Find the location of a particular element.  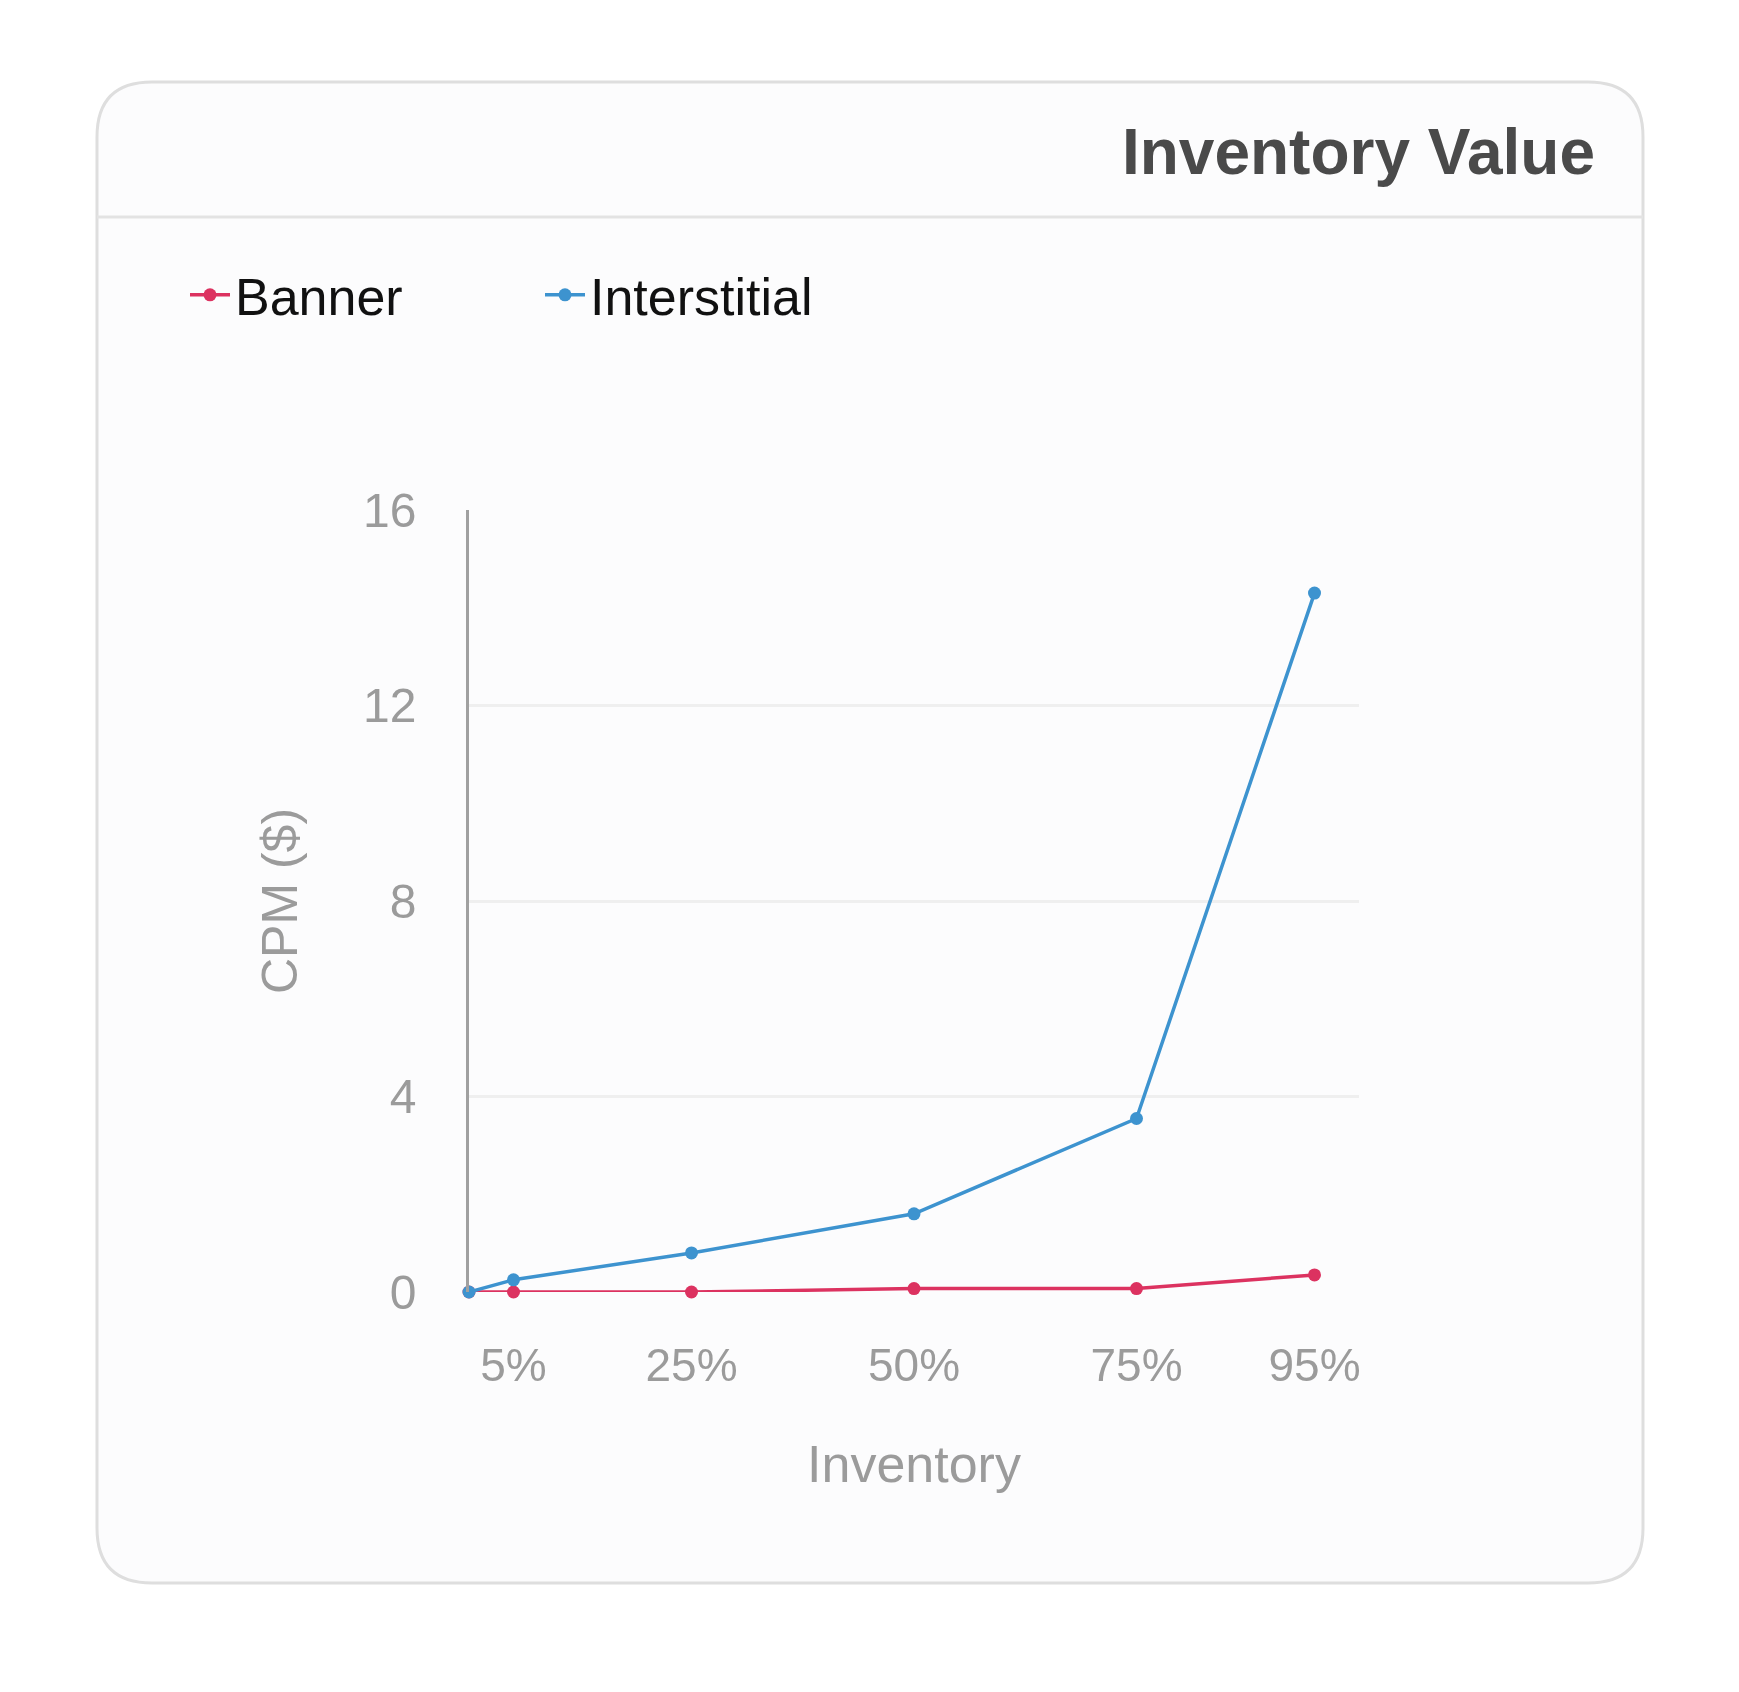

x-tick-label: 25% is located at coordinates (691, 1365).